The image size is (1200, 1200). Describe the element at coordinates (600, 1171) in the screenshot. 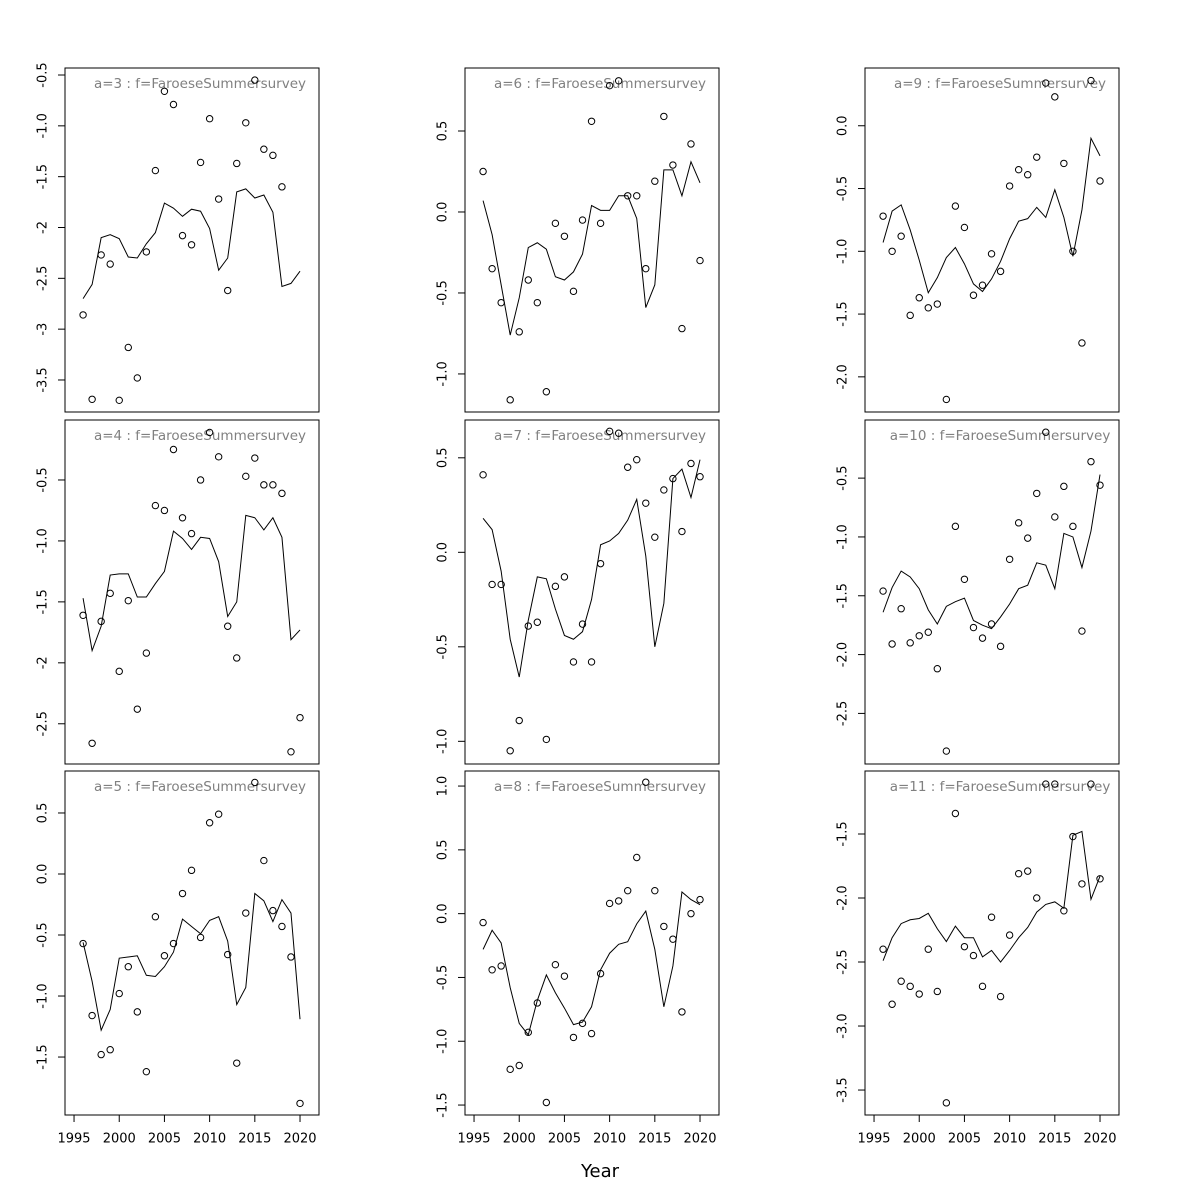

I see `x-axis-label: Year` at that location.